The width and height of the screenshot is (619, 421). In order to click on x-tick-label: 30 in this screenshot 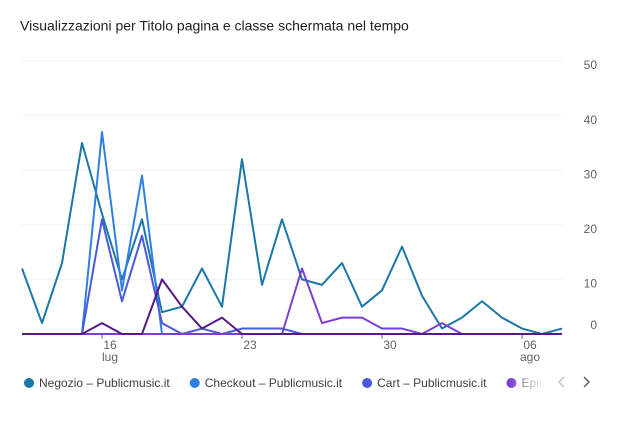, I will do `click(390, 345)`.